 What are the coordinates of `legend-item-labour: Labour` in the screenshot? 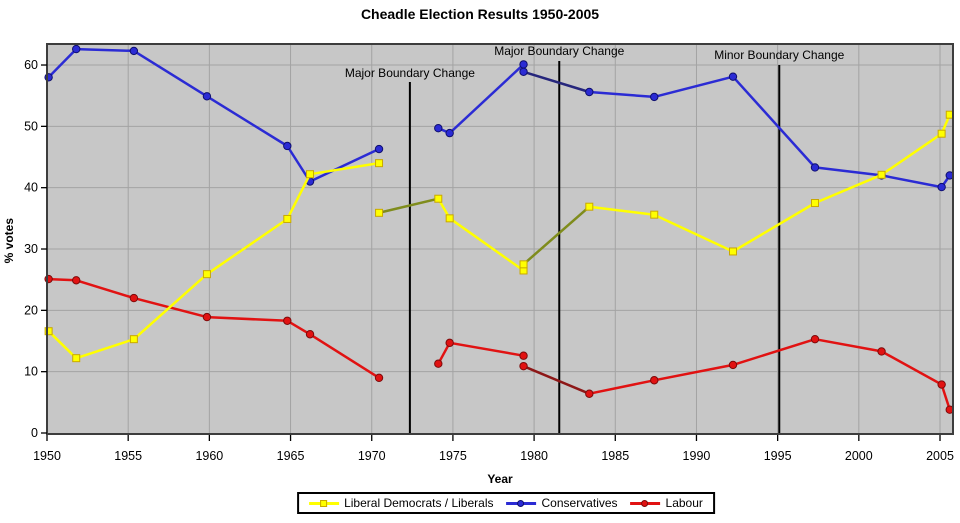 It's located at (666, 503).